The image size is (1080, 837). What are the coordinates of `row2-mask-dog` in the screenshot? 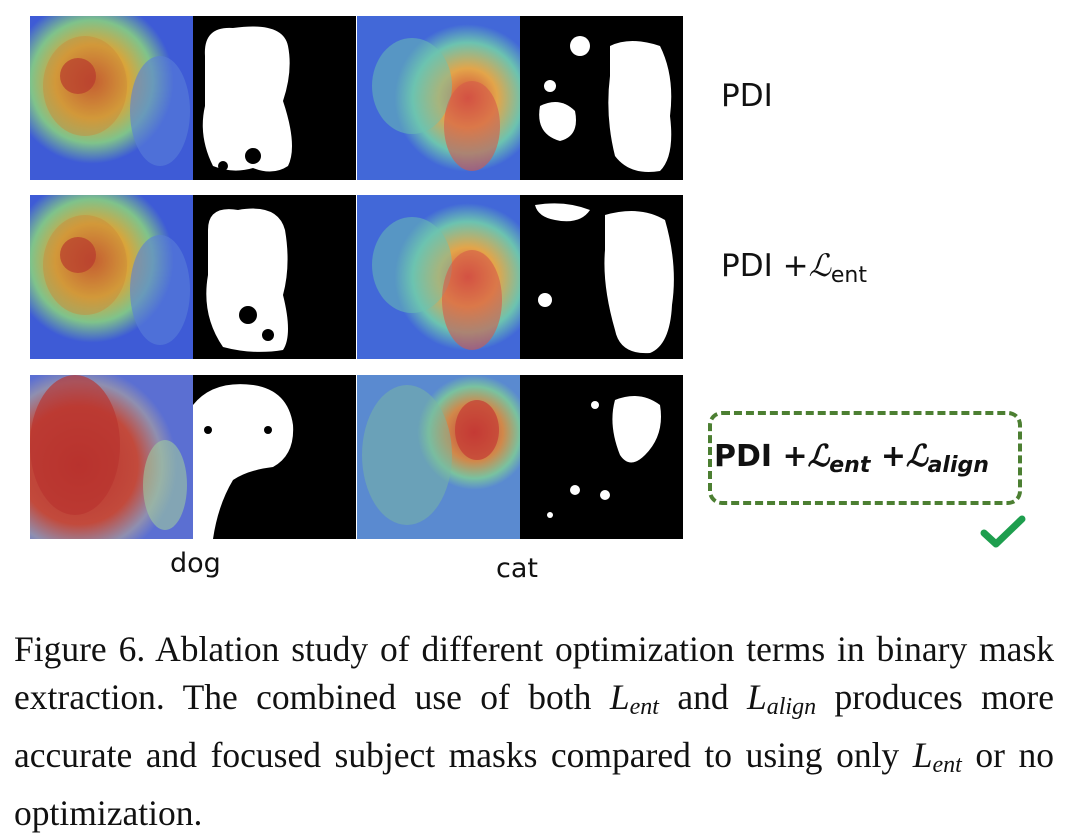 It's located at (274, 277).